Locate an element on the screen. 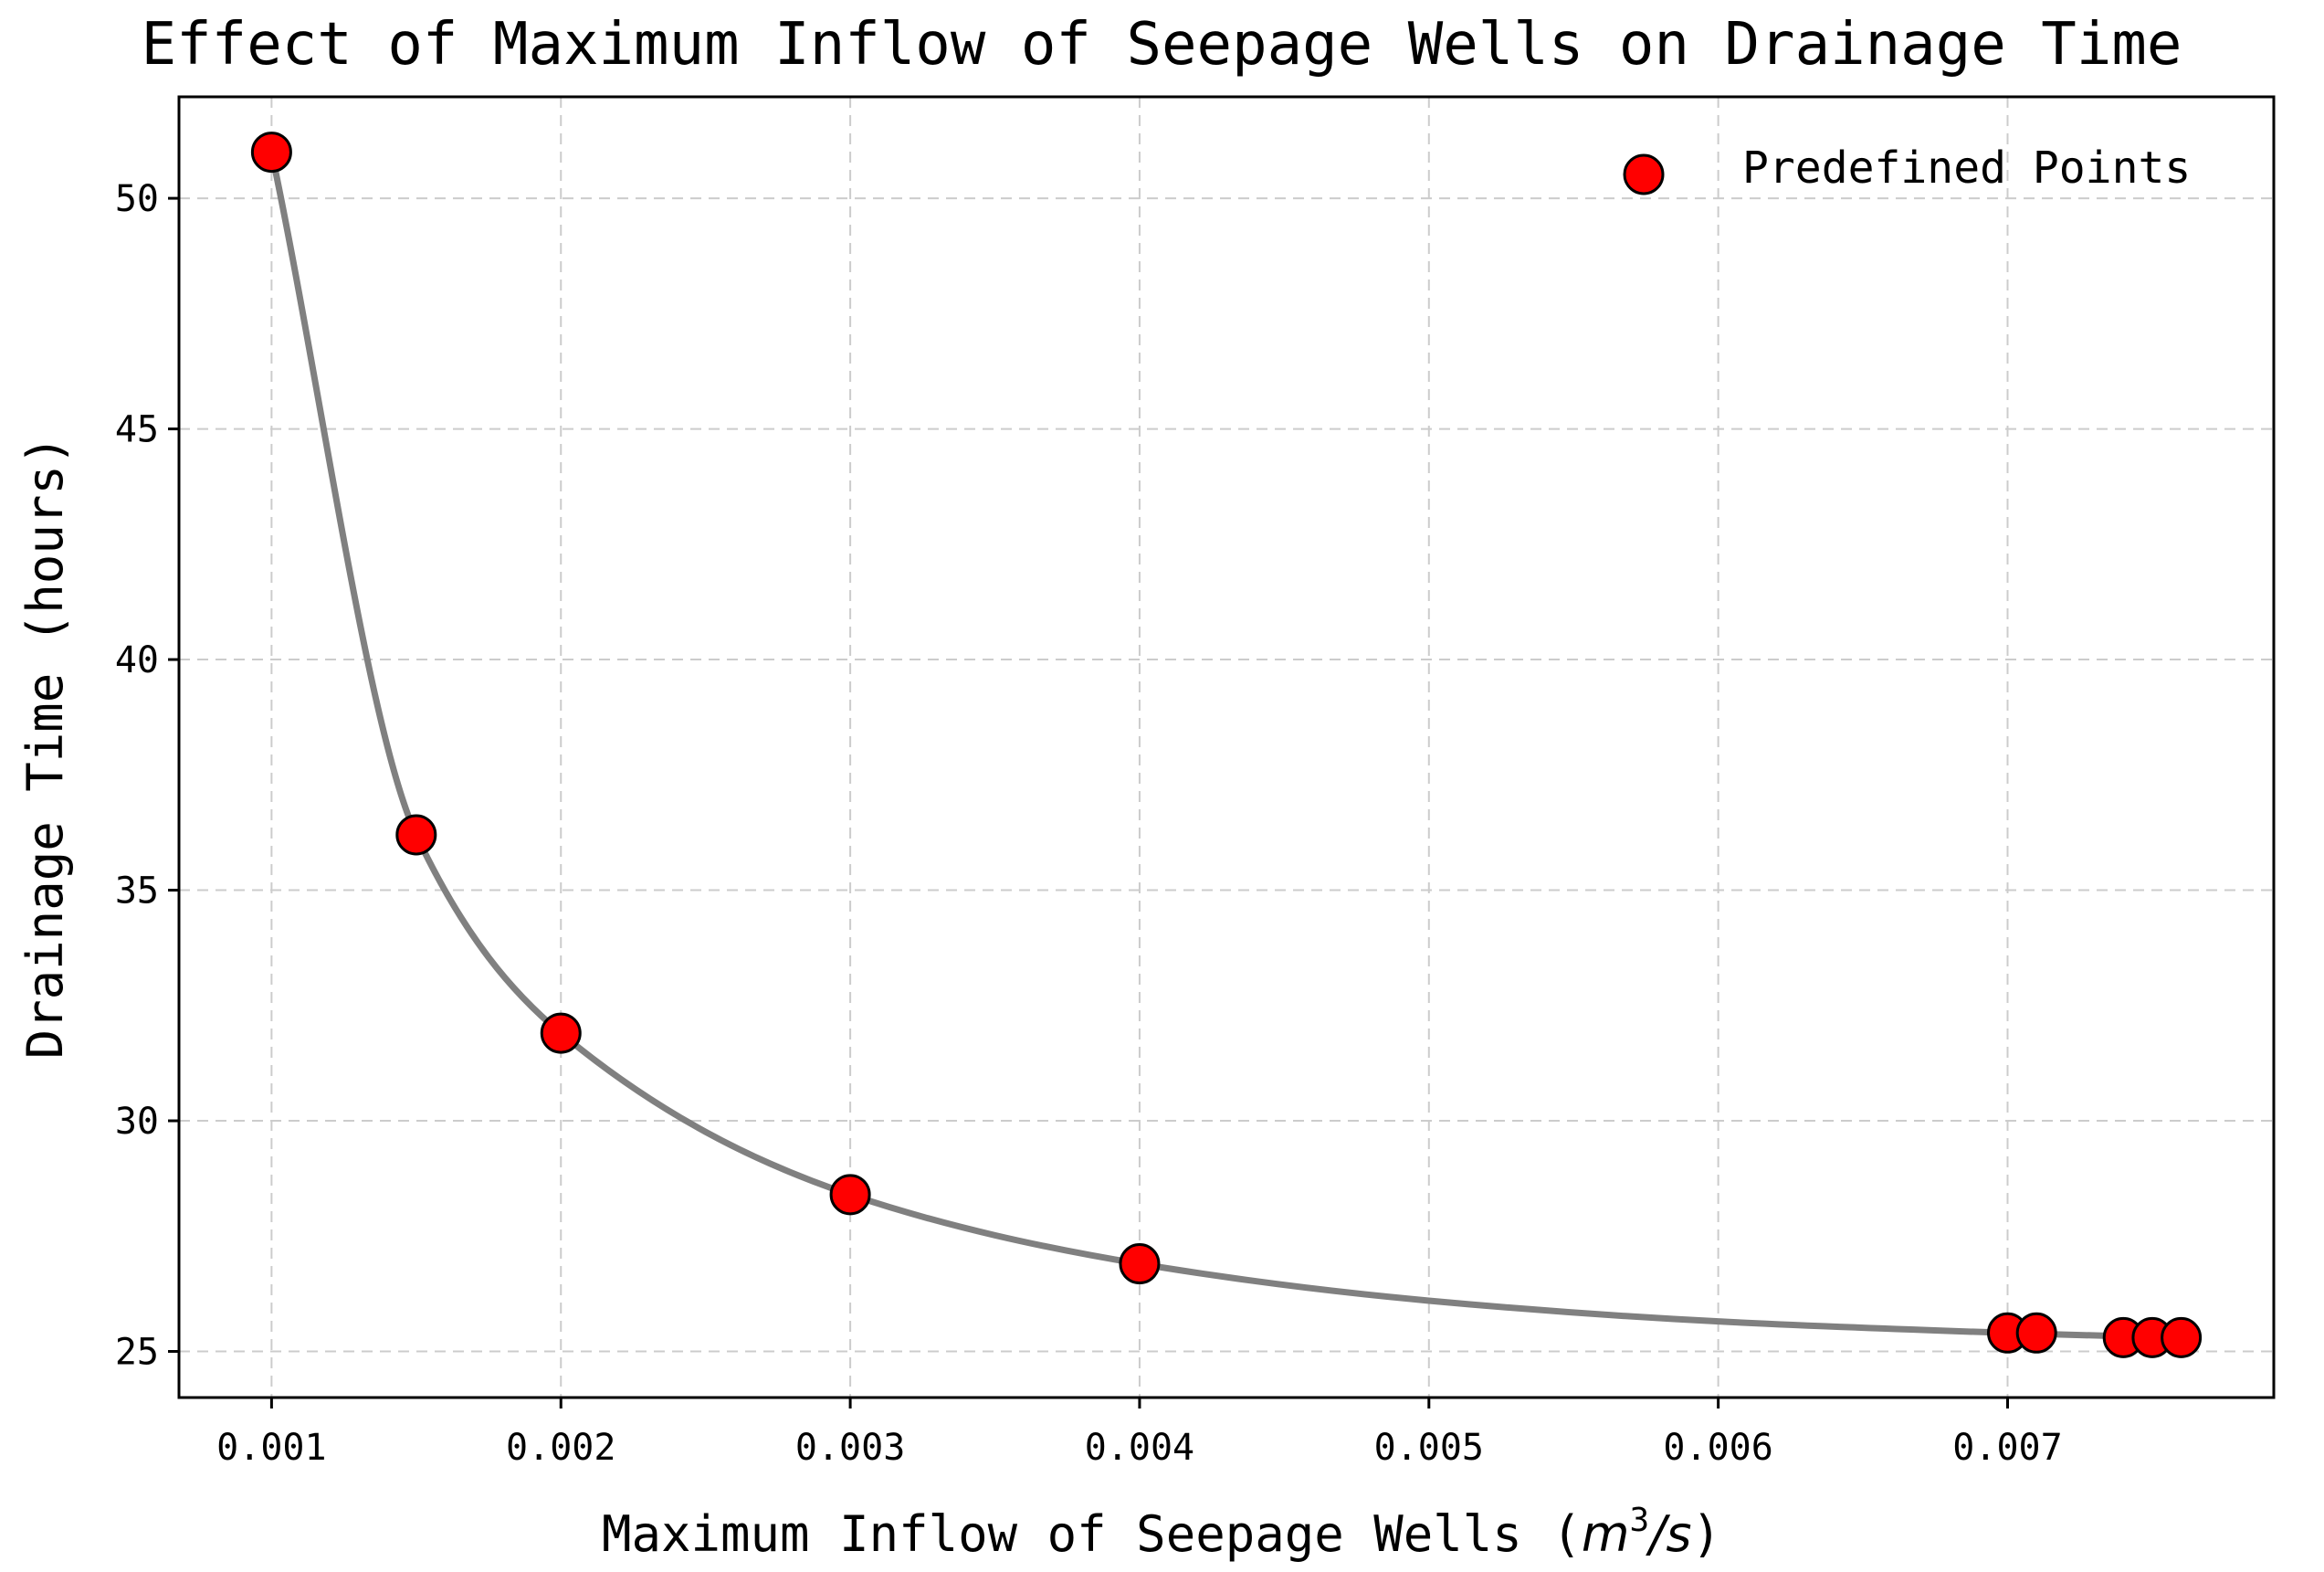 The image size is (2324, 1572). x-tick-label-3: 0.004 is located at coordinates (1139, 1448).